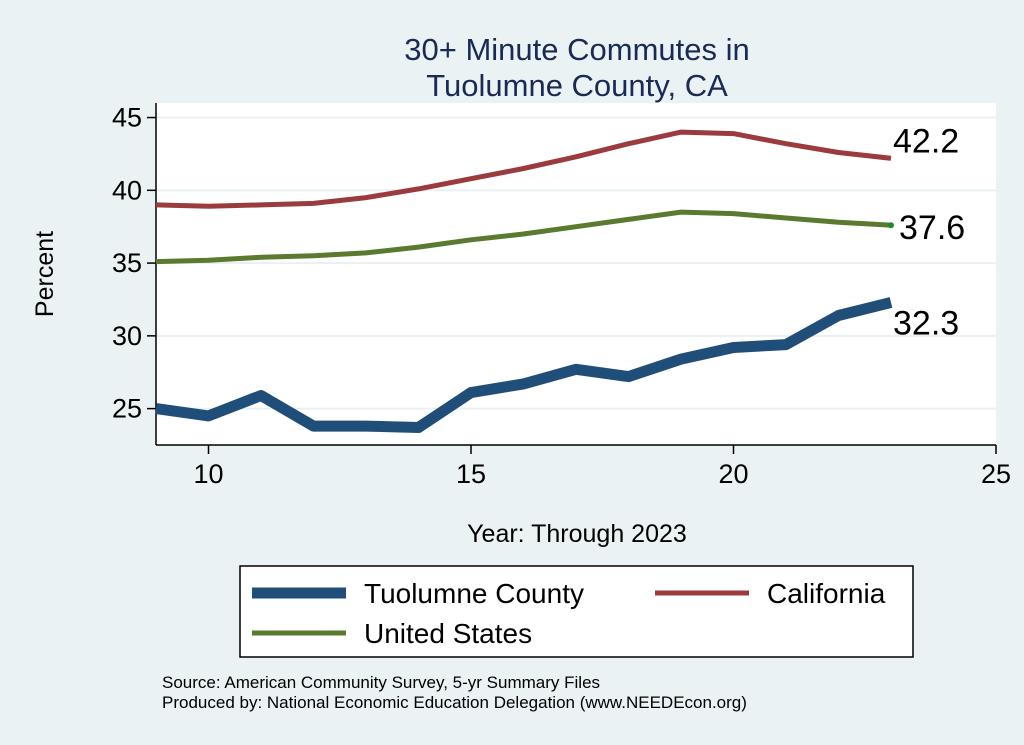  What do you see at coordinates (996, 474) in the screenshot?
I see `x-tick-label-25: 25` at bounding box center [996, 474].